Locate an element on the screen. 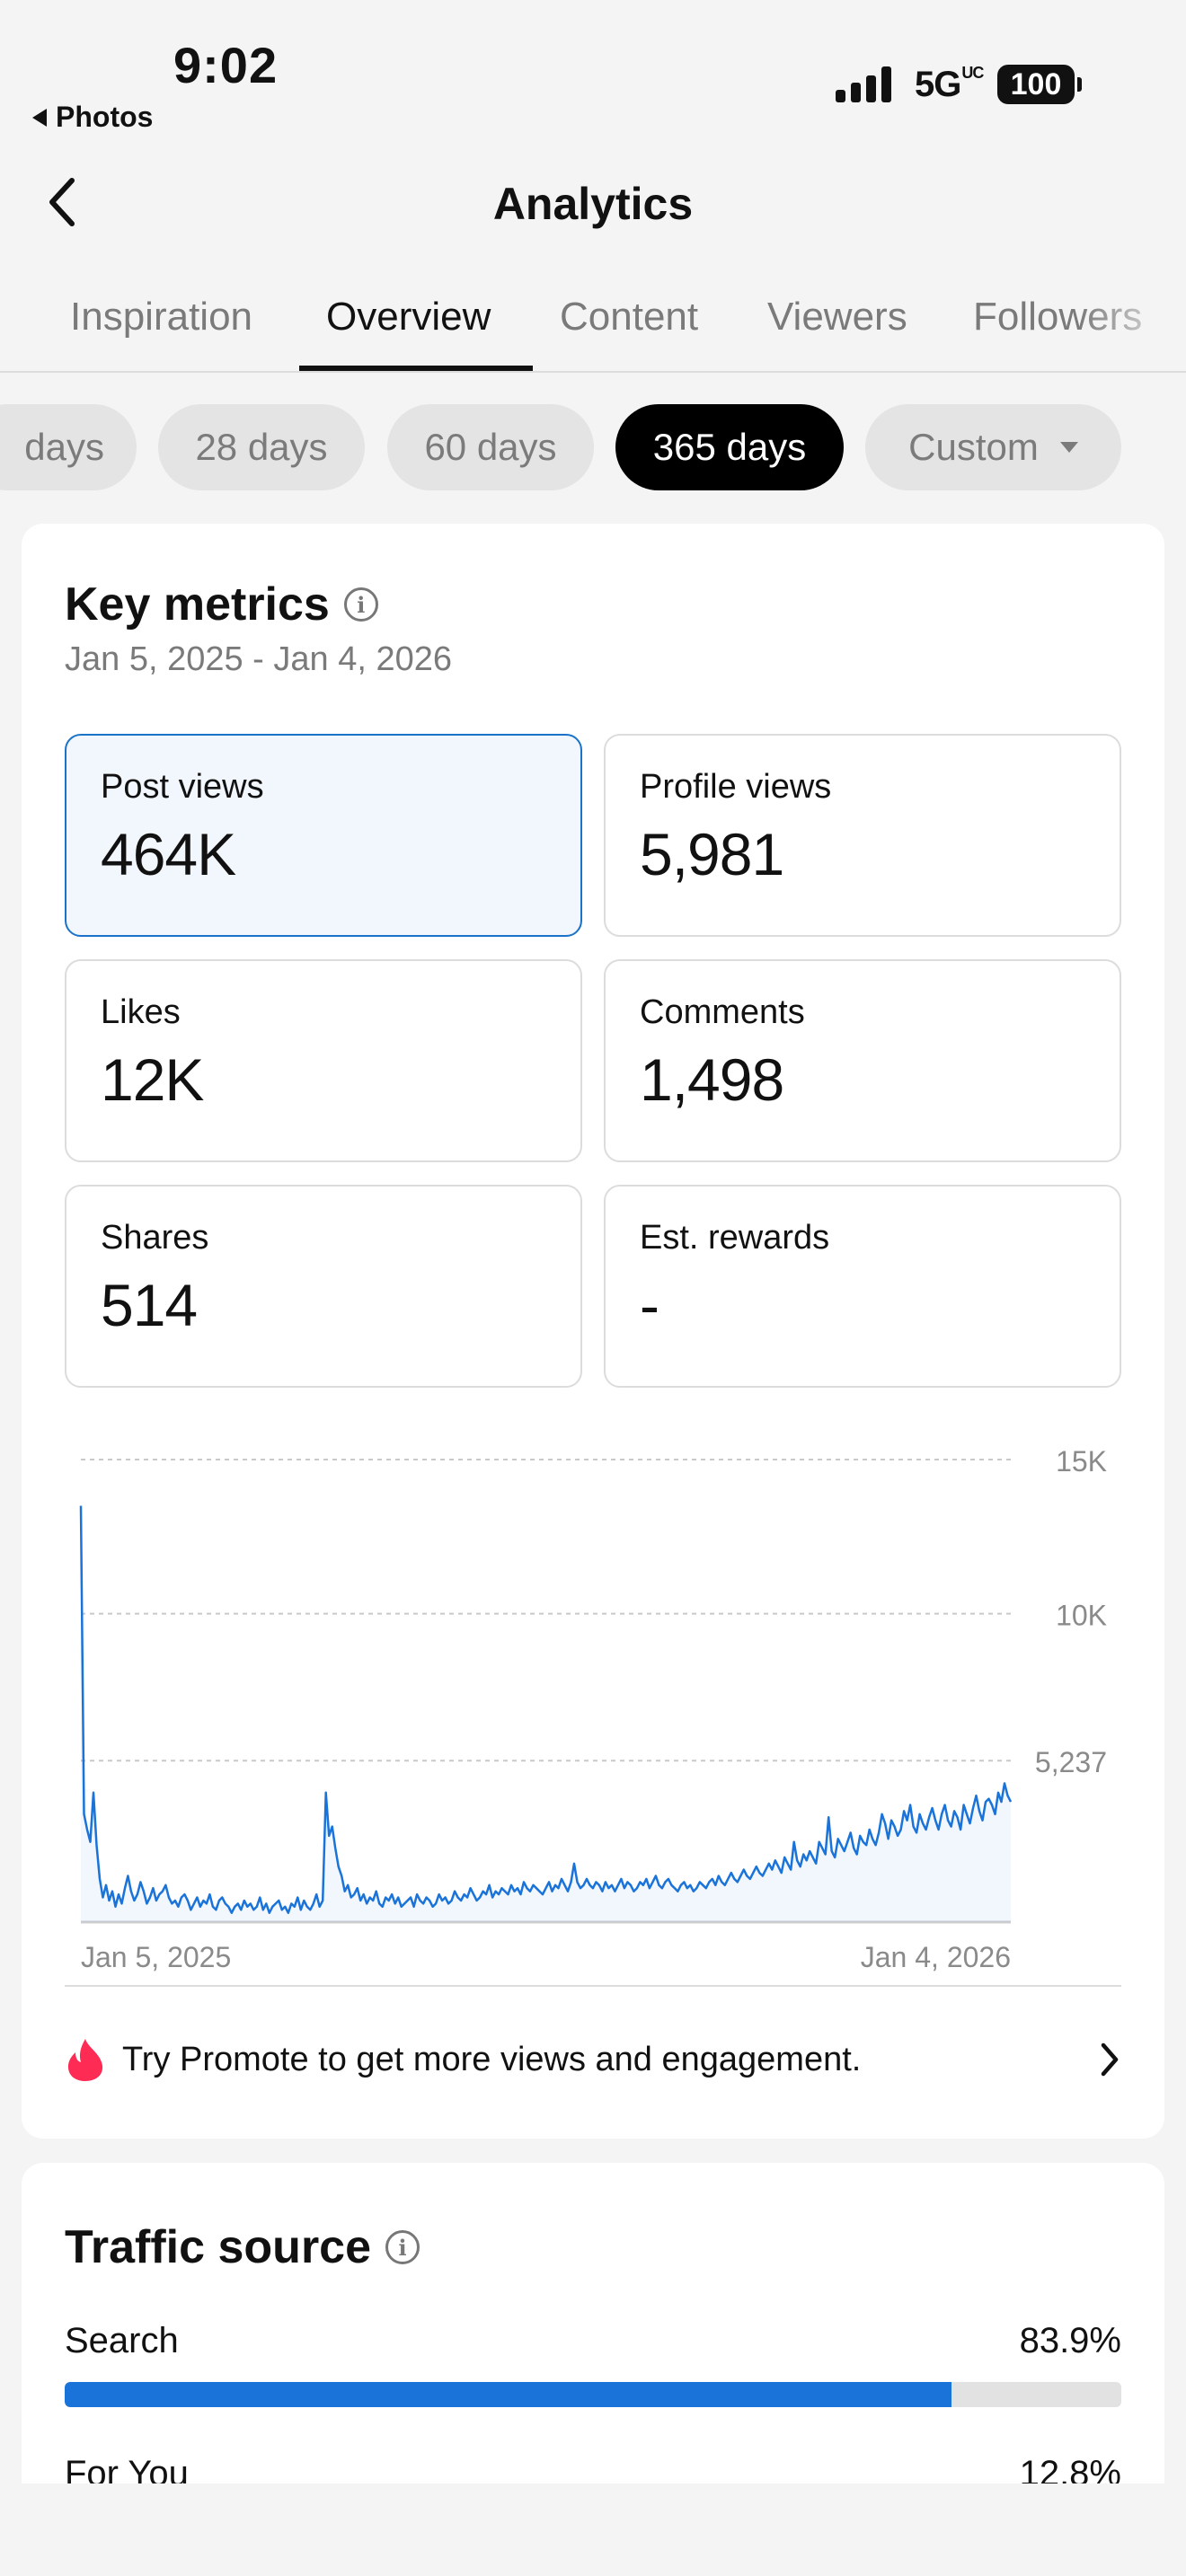  metric-card-comments: Comments 1,498 is located at coordinates (862, 1060).